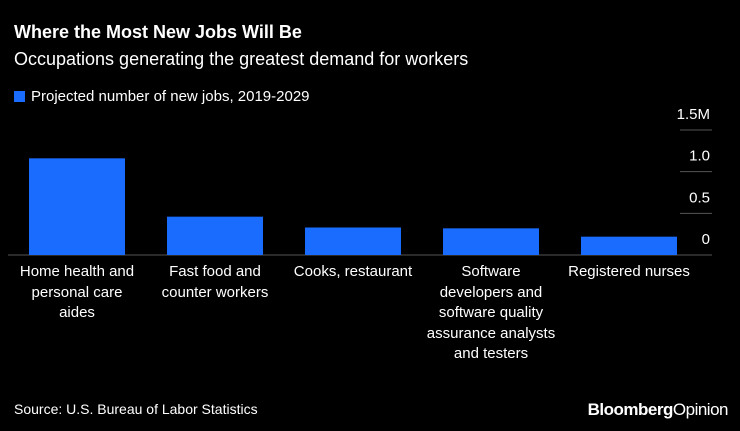  What do you see at coordinates (700, 409) in the screenshot?
I see `logo-suffix: Opinion` at bounding box center [700, 409].